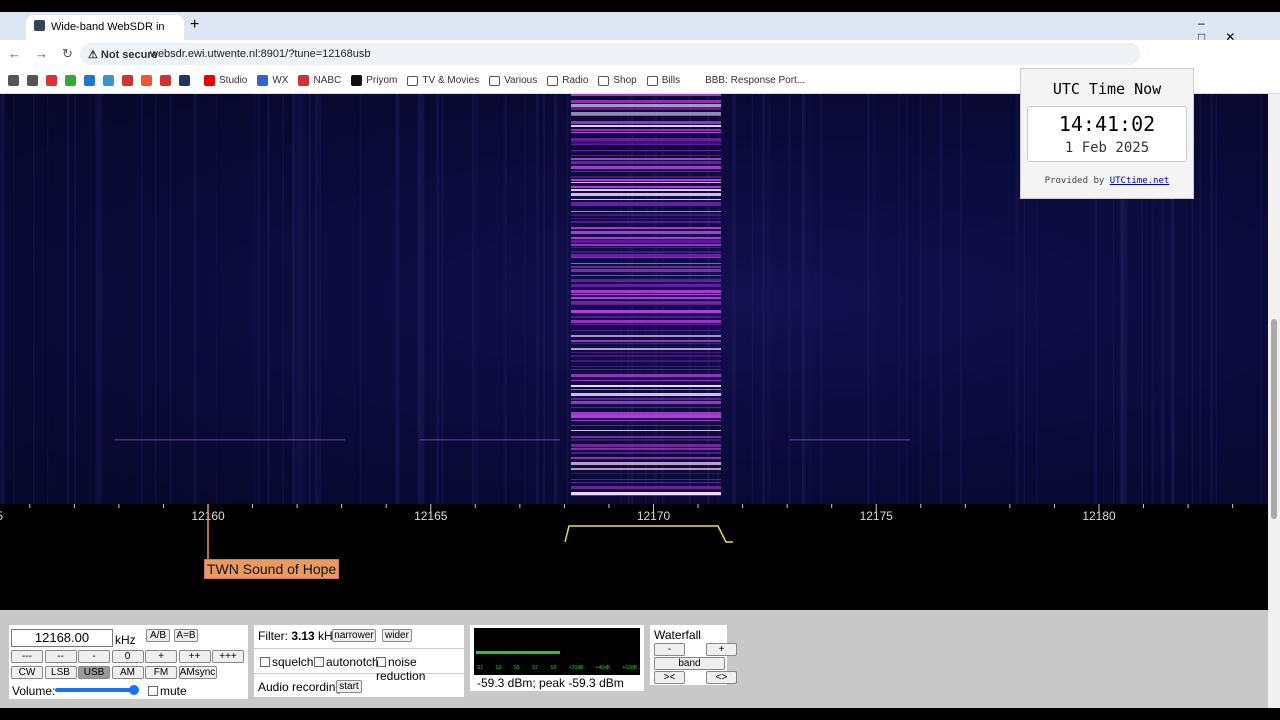  Describe the element at coordinates (420, 669) in the screenshot. I see `filter-option: noise reduction` at that location.